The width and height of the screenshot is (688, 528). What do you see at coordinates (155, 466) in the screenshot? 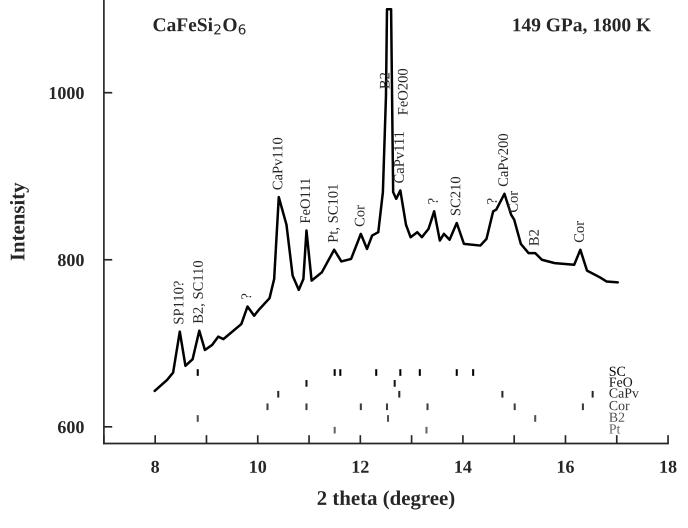
I see `x-tick-label: 8` at bounding box center [155, 466].